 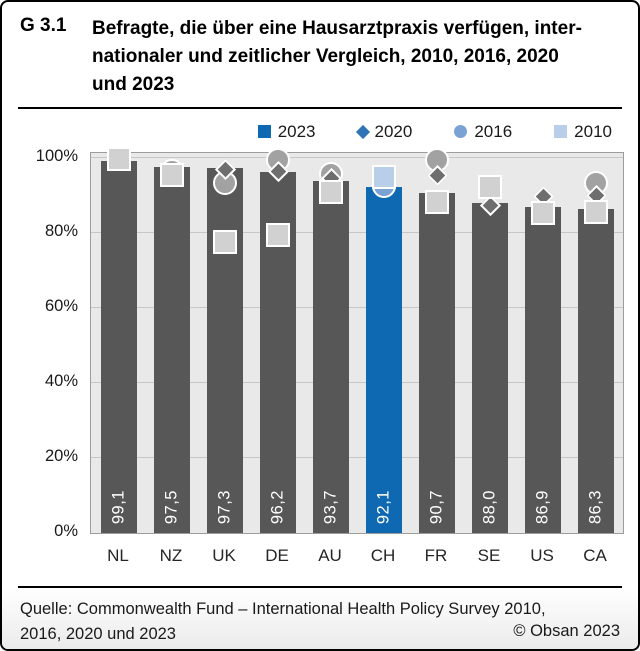 What do you see at coordinates (330, 555) in the screenshot?
I see `x-axis-label-AU: AU` at bounding box center [330, 555].